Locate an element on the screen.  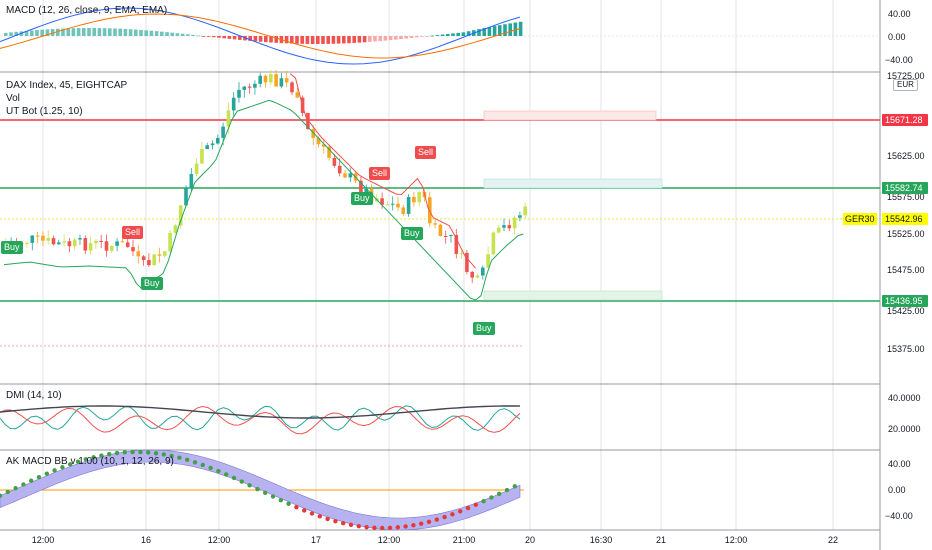
time-axis-label: 16 is located at coordinates (146, 540).